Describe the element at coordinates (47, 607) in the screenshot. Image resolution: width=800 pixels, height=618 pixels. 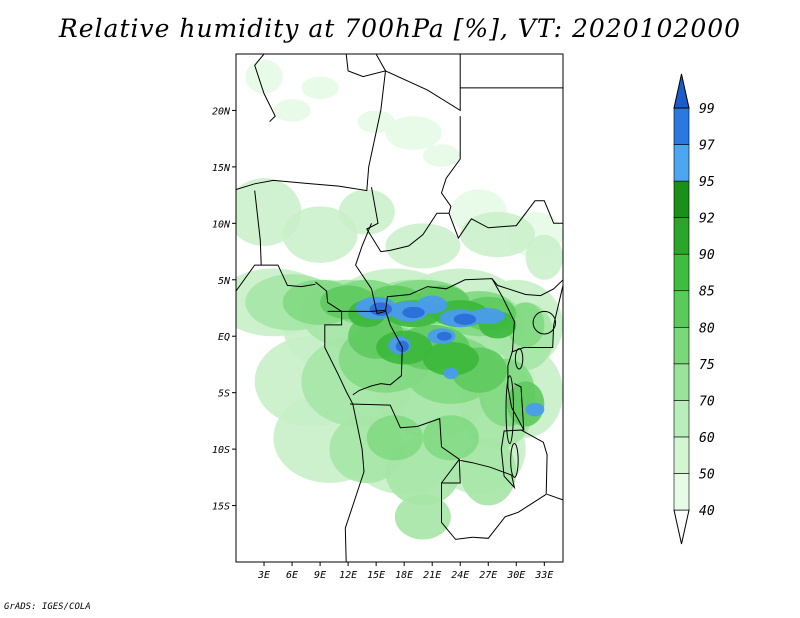
I see `grads-credit: GrADS: IGES/COLA` at that location.